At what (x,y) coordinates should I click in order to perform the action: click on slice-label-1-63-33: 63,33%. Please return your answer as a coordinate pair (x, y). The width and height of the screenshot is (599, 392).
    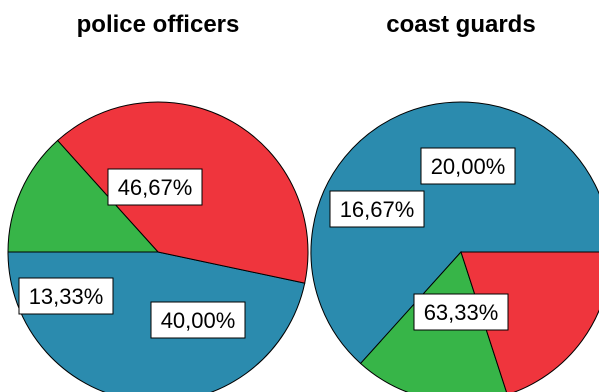
    Looking at the image, I should click on (461, 312).